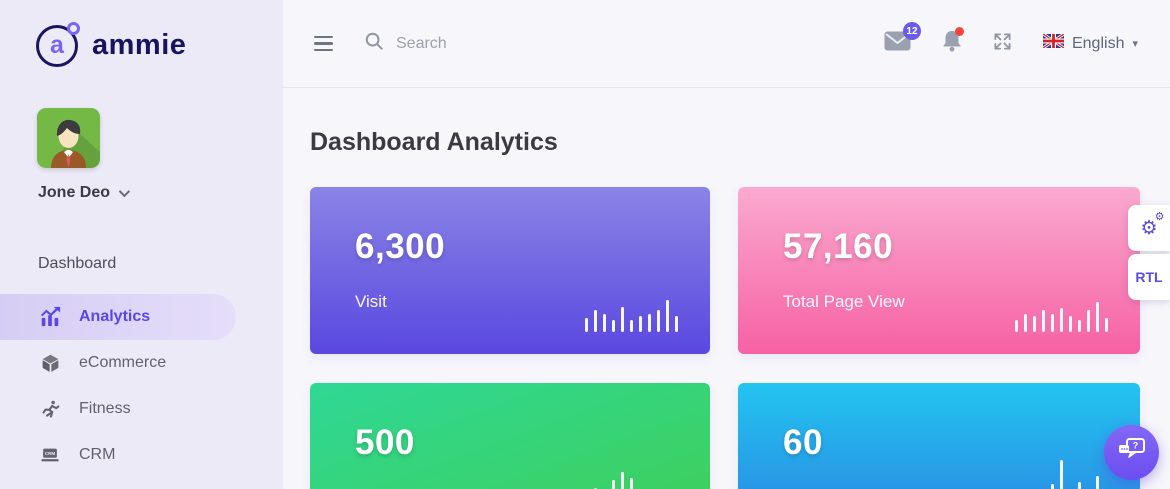  I want to click on svg-text: CRM, so click(50, 453).